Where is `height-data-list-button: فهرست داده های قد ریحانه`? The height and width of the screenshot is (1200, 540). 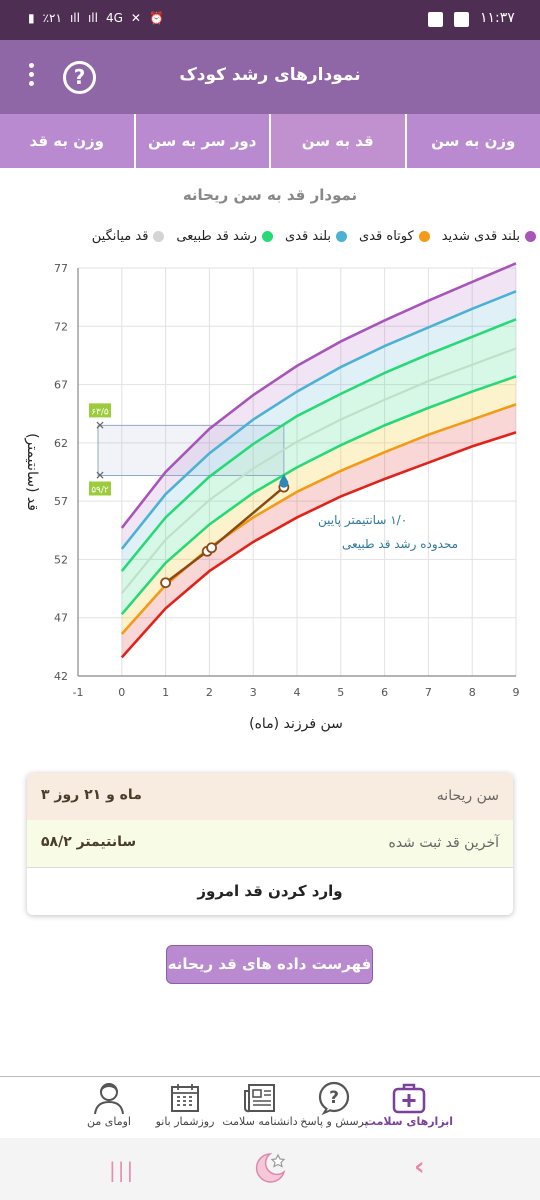
height-data-list-button: فهرست داده های قد ریحانه is located at coordinates (269, 964).